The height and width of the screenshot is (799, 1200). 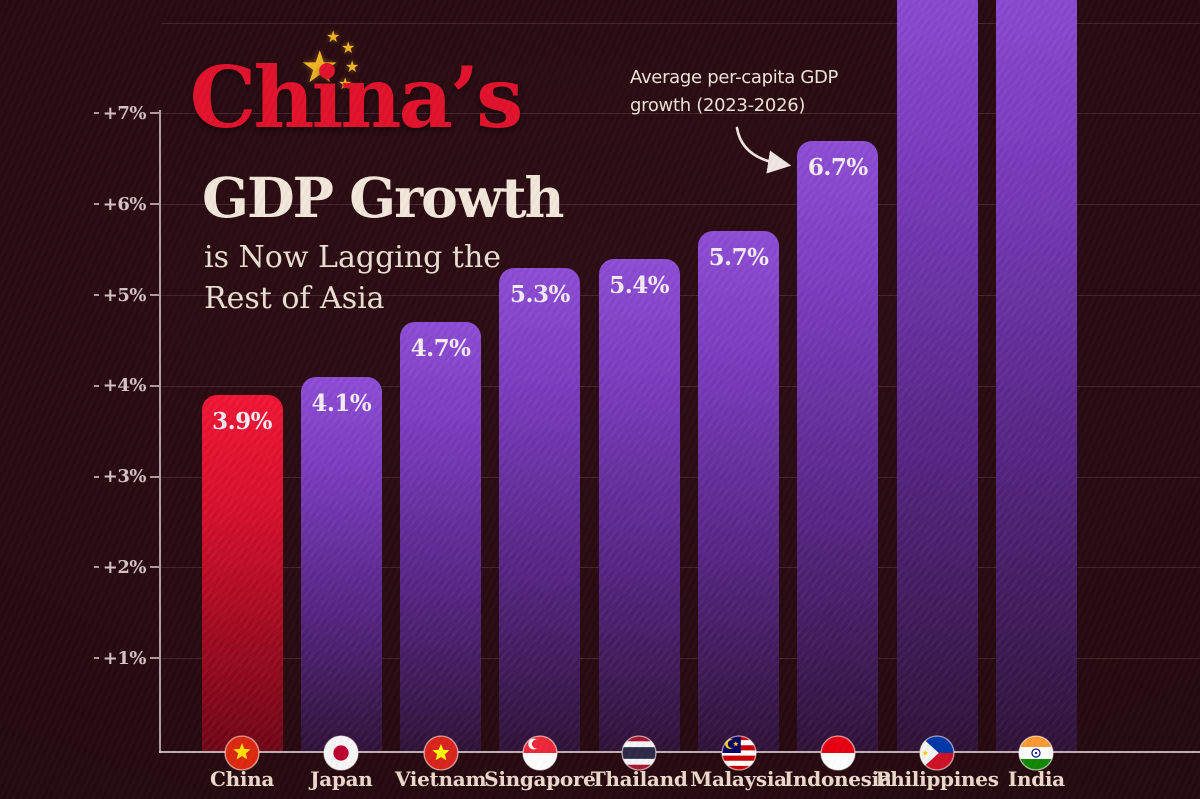 What do you see at coordinates (539, 294) in the screenshot?
I see `bar-value-label: 5.3%` at bounding box center [539, 294].